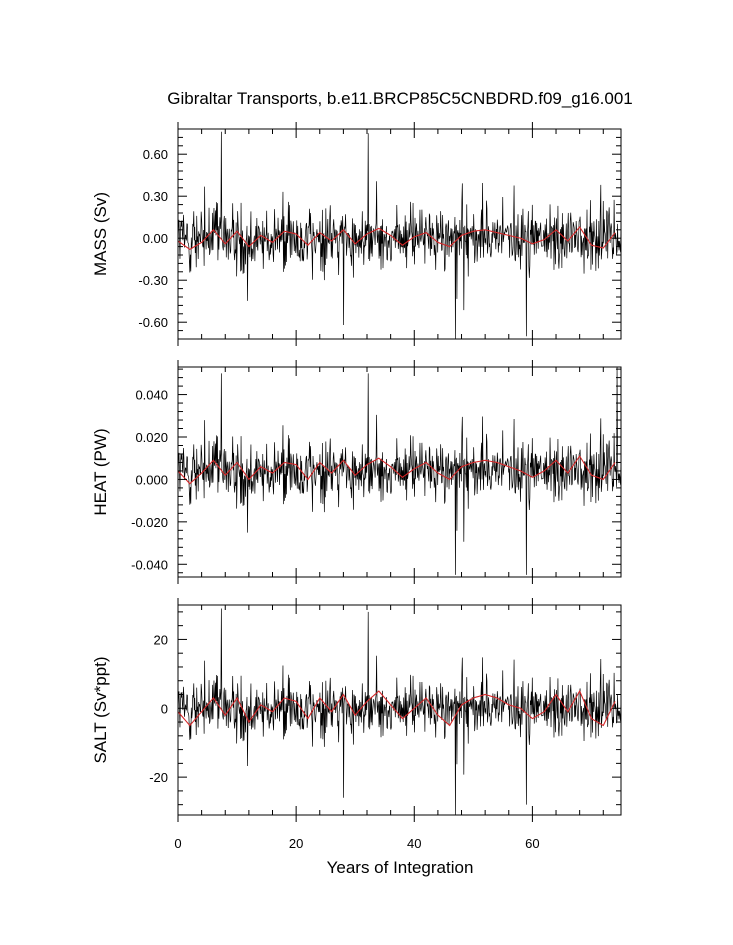  Describe the element at coordinates (100, 234) in the screenshot. I see `y-axis-label: MASS (Sv)` at that location.